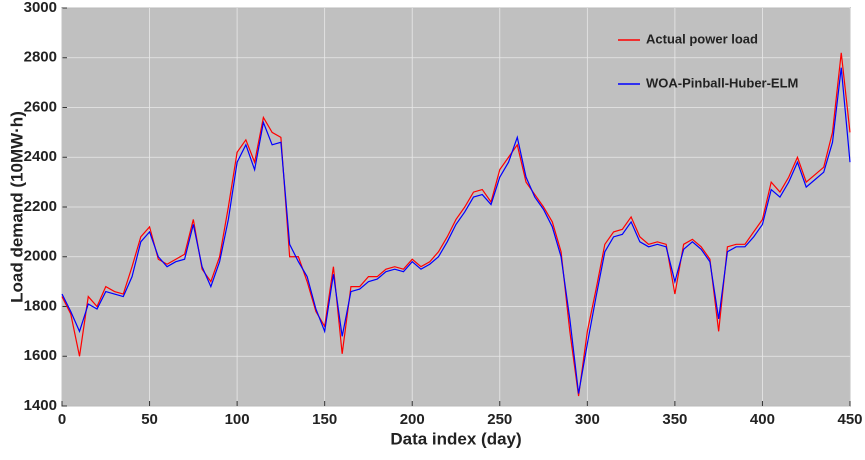 The image size is (865, 460). Describe the element at coordinates (40, 206) in the screenshot. I see `y-tick-label: 2200` at that location.